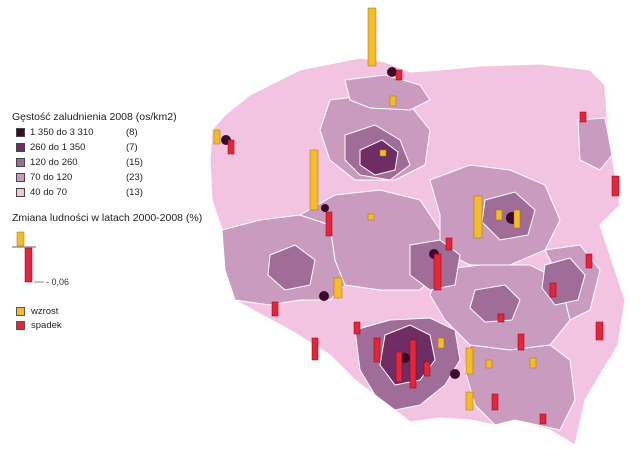 The image size is (640, 449). Describe the element at coordinates (58, 282) in the screenshot. I see `scale-value-label: - 0,06` at that location.